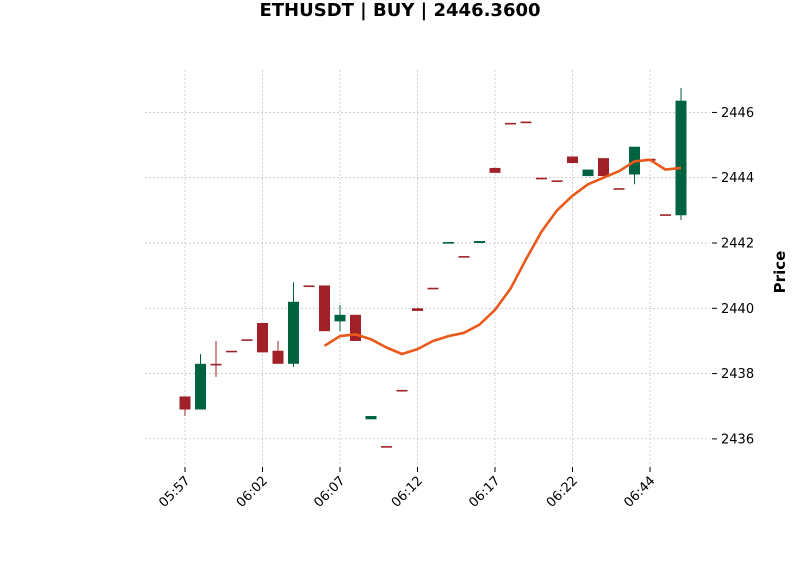 The width and height of the screenshot is (800, 575). What do you see at coordinates (562, 492) in the screenshot?
I see `x-tick-label: 06:22` at bounding box center [562, 492].